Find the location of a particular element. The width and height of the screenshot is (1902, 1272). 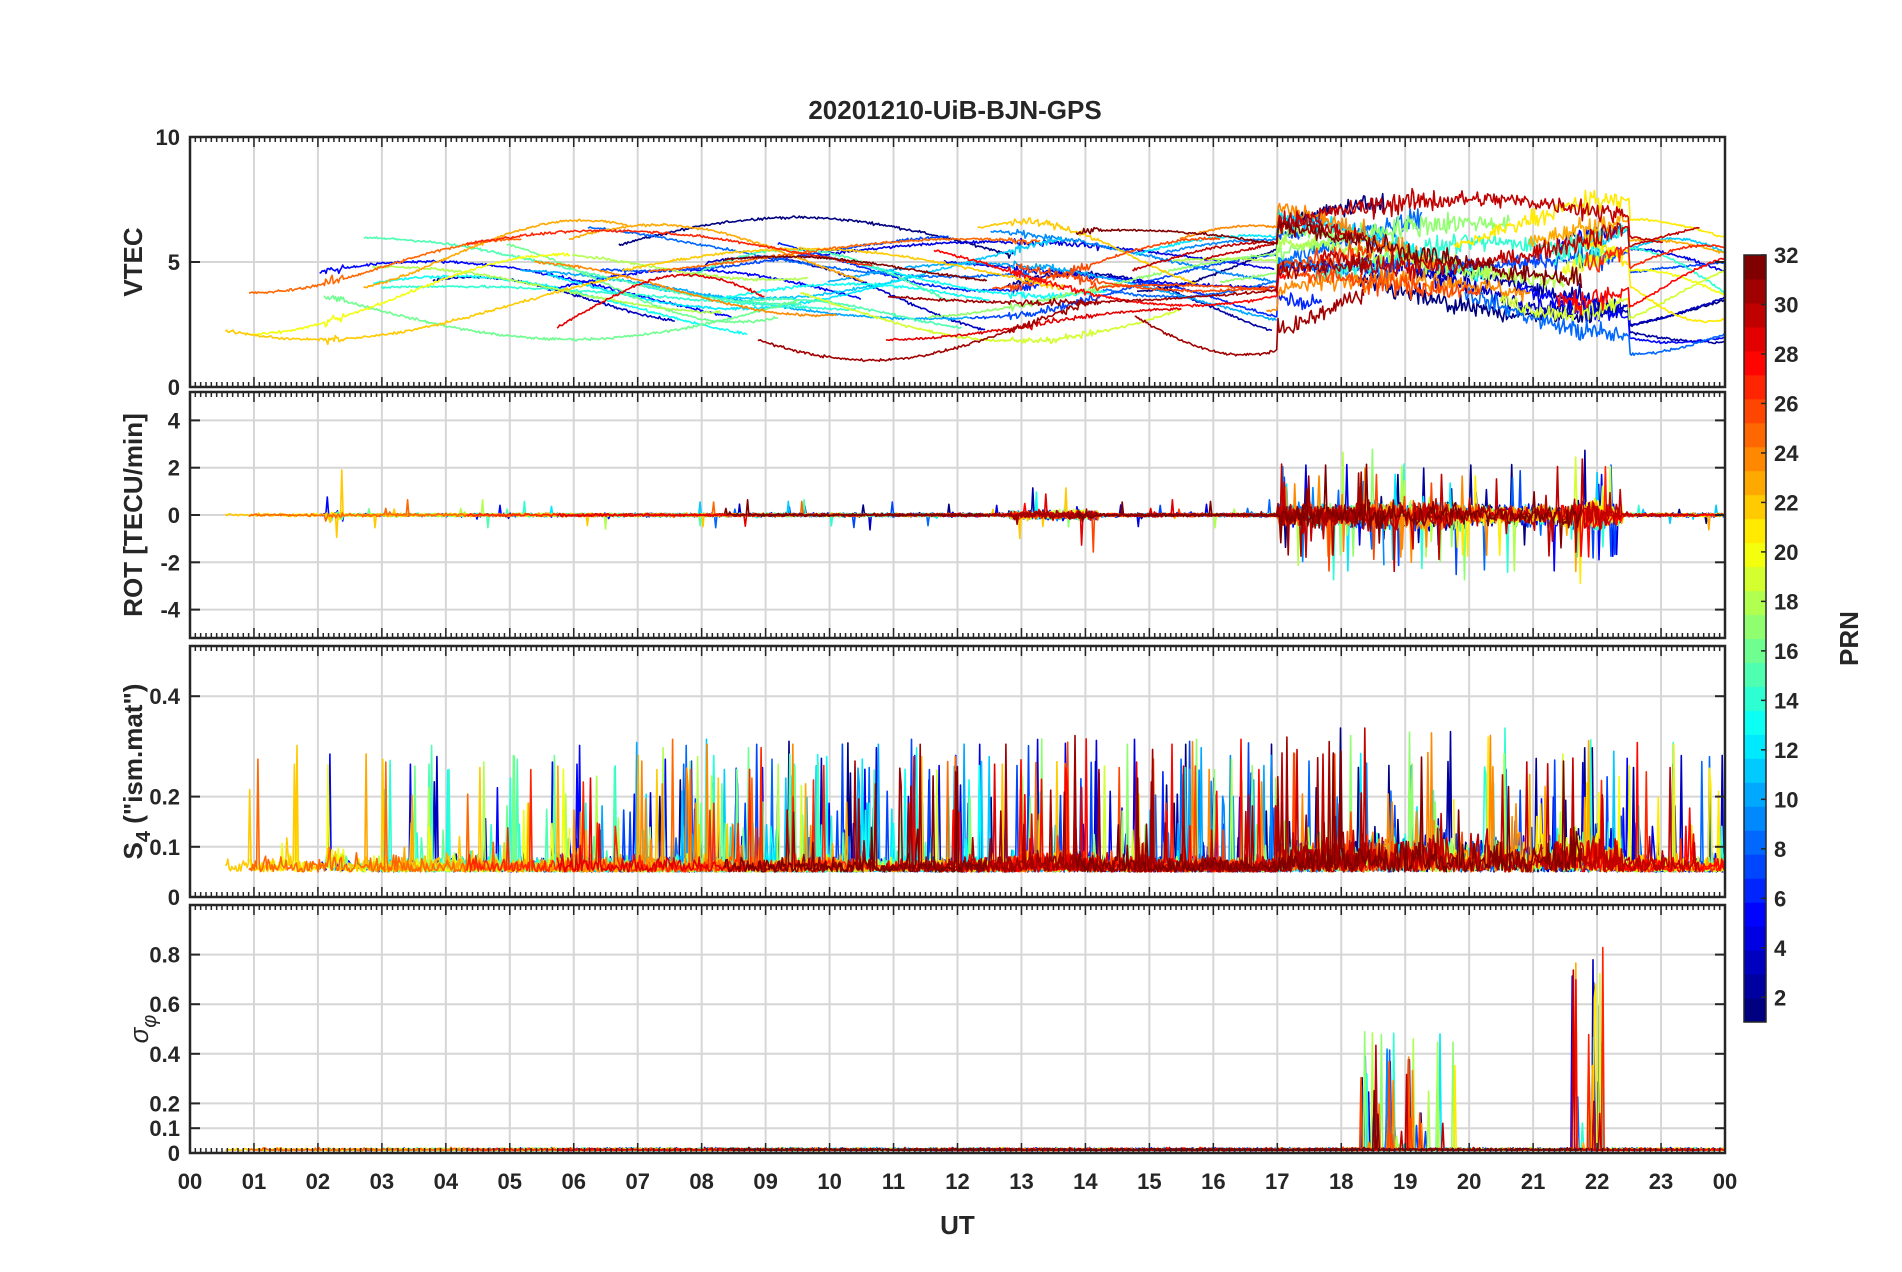

y-tick-label: 0.2 is located at coordinates (164, 1103).